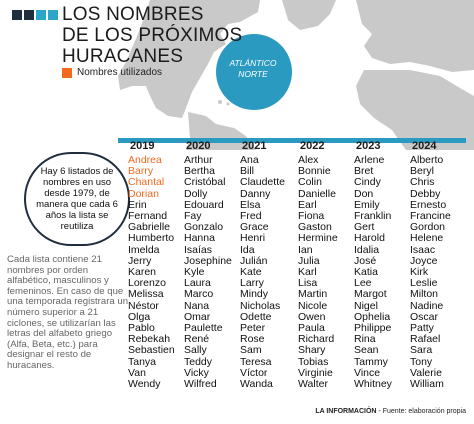  I want to click on hurricane-name: Nicole, so click(313, 305).